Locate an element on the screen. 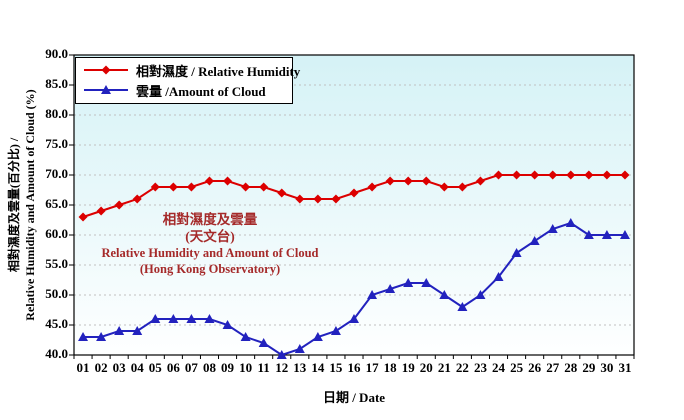 Image resolution: width=684 pixels, height=420 pixels. legend-item-cloud: 雲量 /Amount of Cloud is located at coordinates (184, 90).